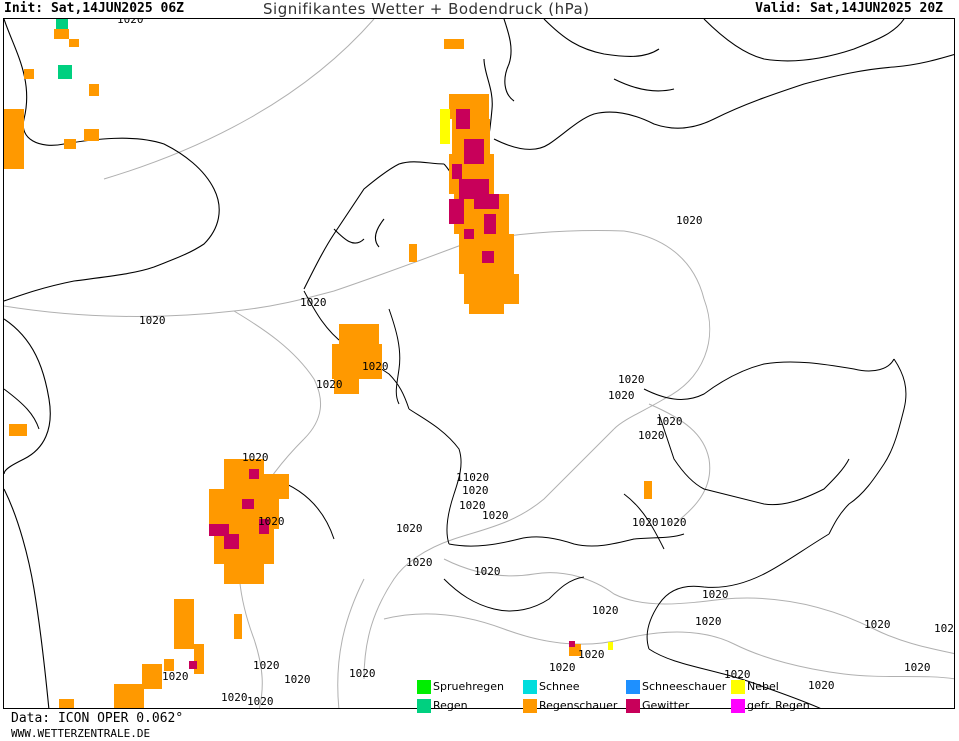 The height and width of the screenshot is (741, 959). What do you see at coordinates (97, 718) in the screenshot?
I see `data-source: Data: ICON OPER 0.062°` at bounding box center [97, 718].